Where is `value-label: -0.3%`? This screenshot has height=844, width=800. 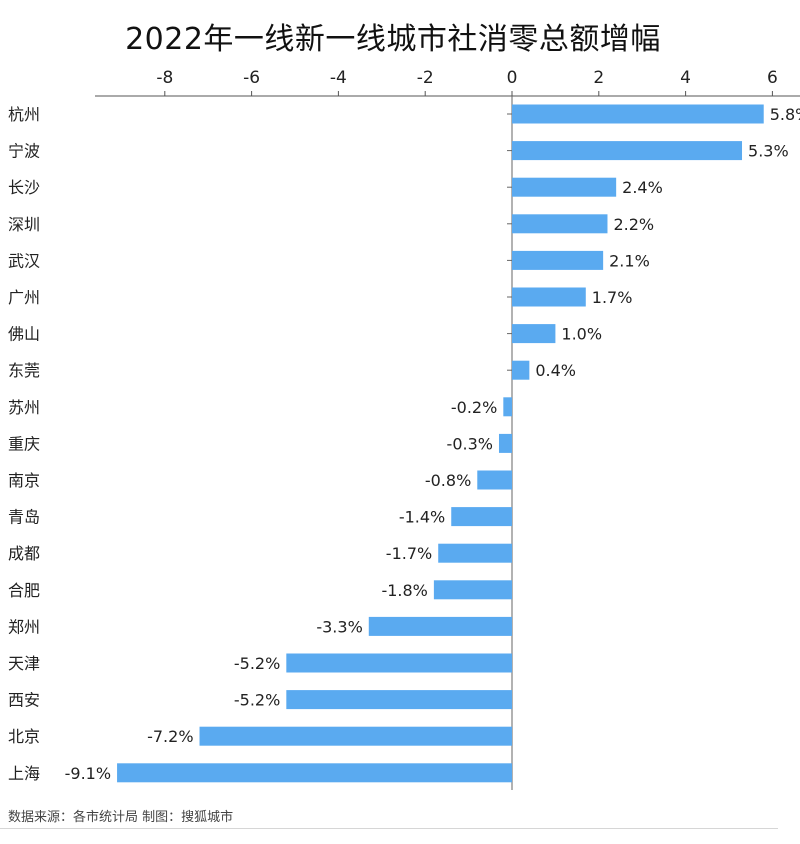 value-label: -0.3% is located at coordinates (470, 443).